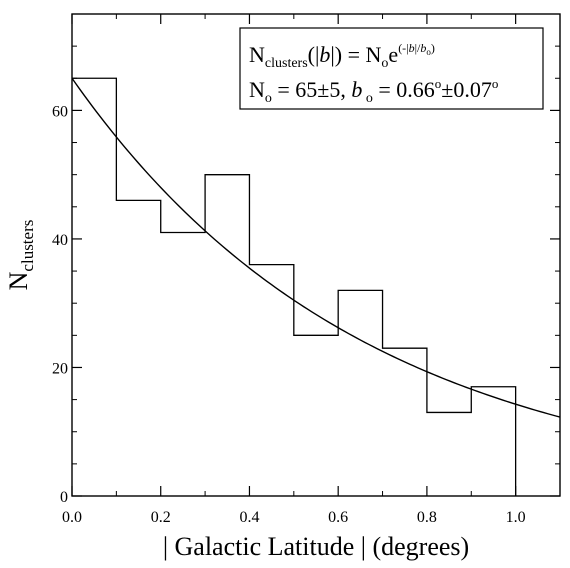 This screenshot has height=568, width=570. Describe the element at coordinates (60, 304) in the screenshot. I see `y-tick-labels: 0 20 40 60` at that location.